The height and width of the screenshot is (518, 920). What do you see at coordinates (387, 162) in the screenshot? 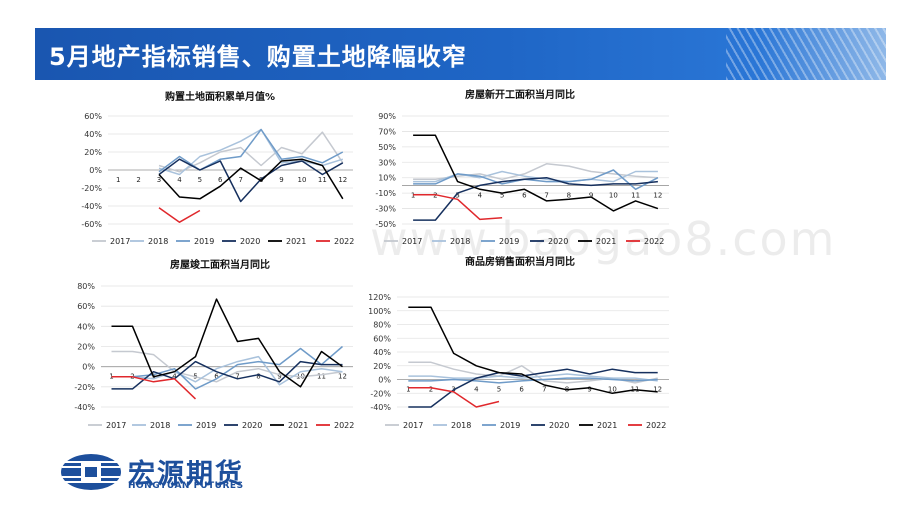
I see `y-tick-label: 30%` at bounding box center [387, 162].